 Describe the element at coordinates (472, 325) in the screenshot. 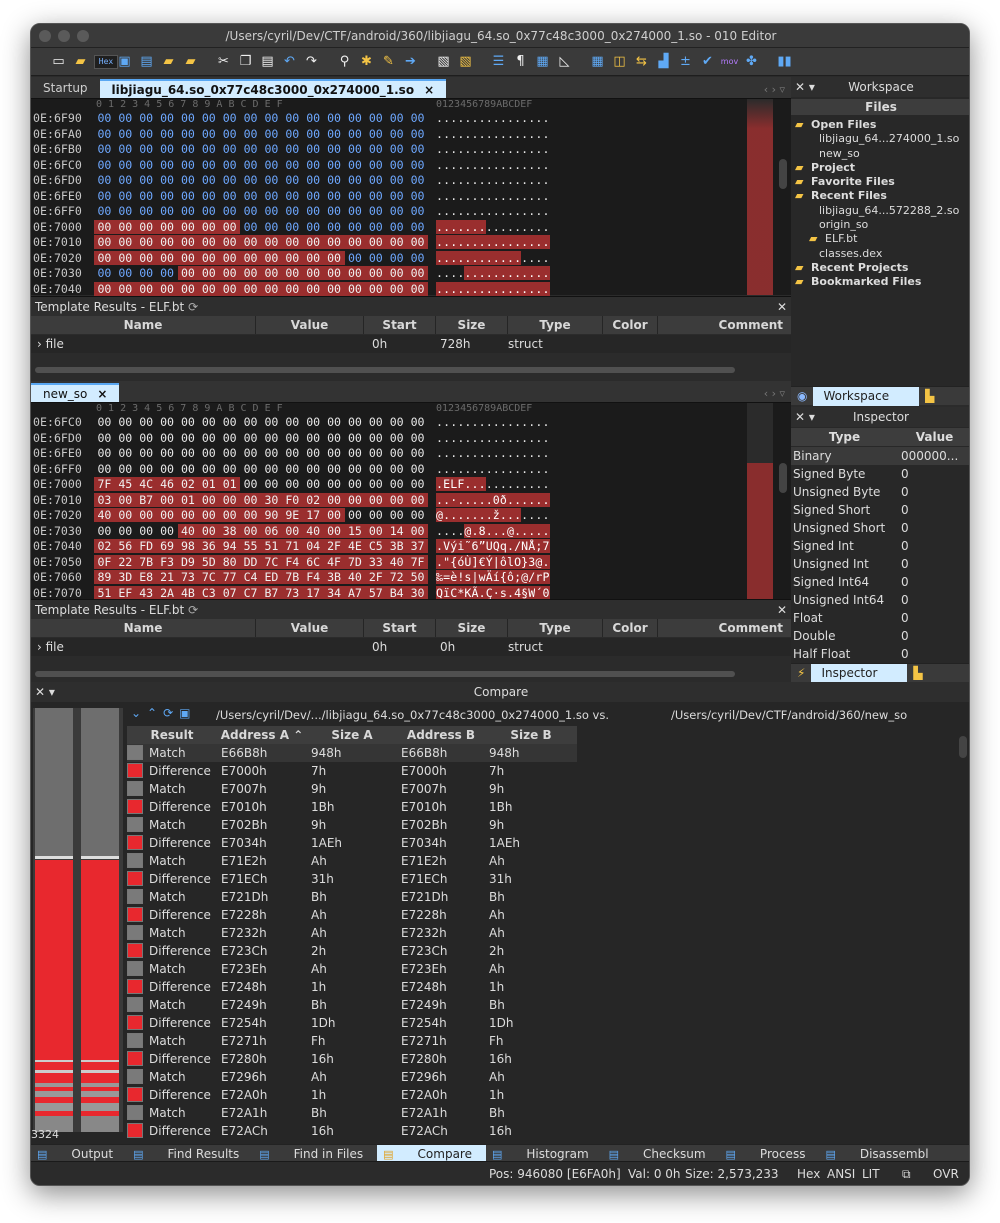

I see `col-size: Size` at that location.